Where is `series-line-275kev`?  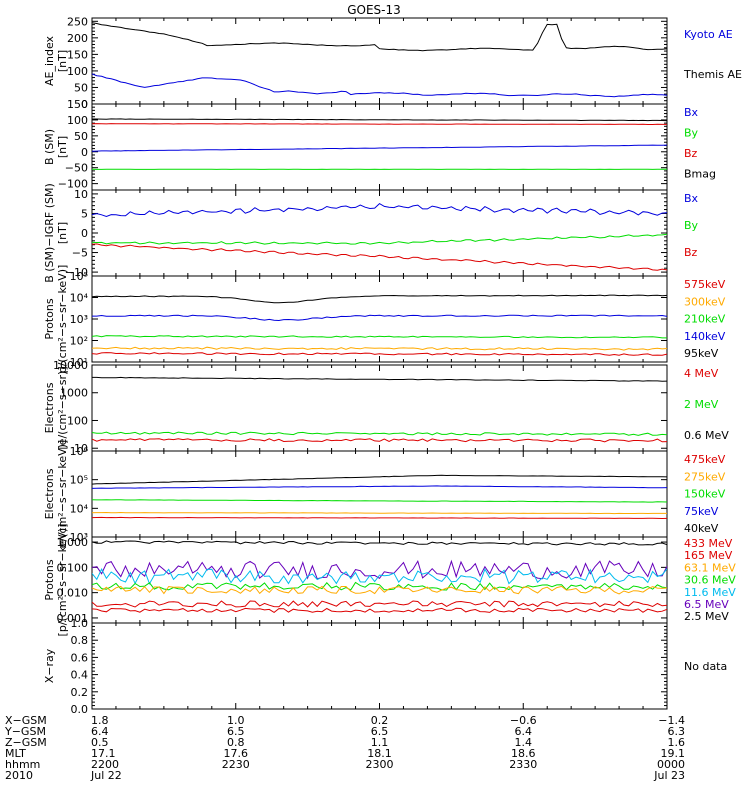
series-line-275kev is located at coordinates (379, 513).